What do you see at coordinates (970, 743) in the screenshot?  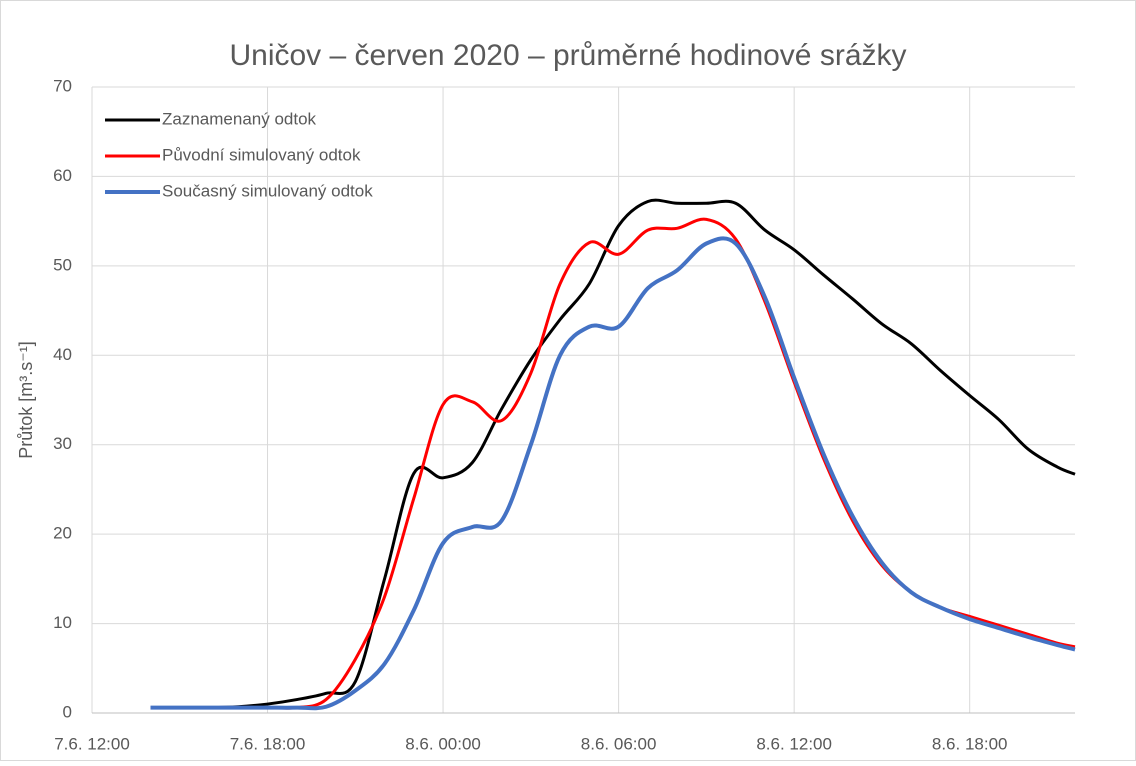 I see `x-tick-label: 8.6. 18:00` at bounding box center [970, 743].